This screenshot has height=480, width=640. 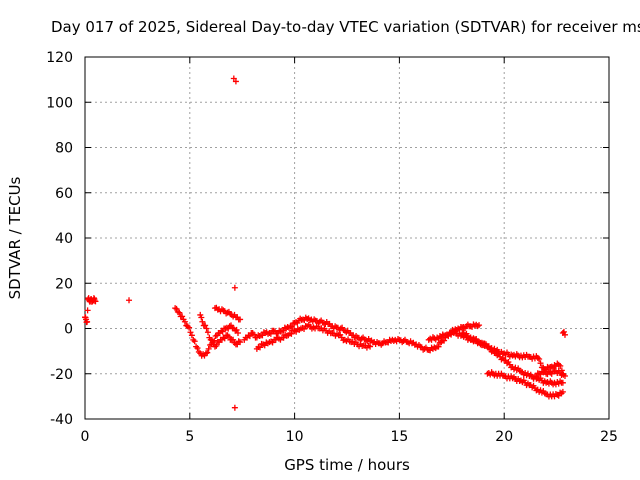 What do you see at coordinates (64, 239) in the screenshot?
I see `y-tick-label: 40` at bounding box center [64, 239].